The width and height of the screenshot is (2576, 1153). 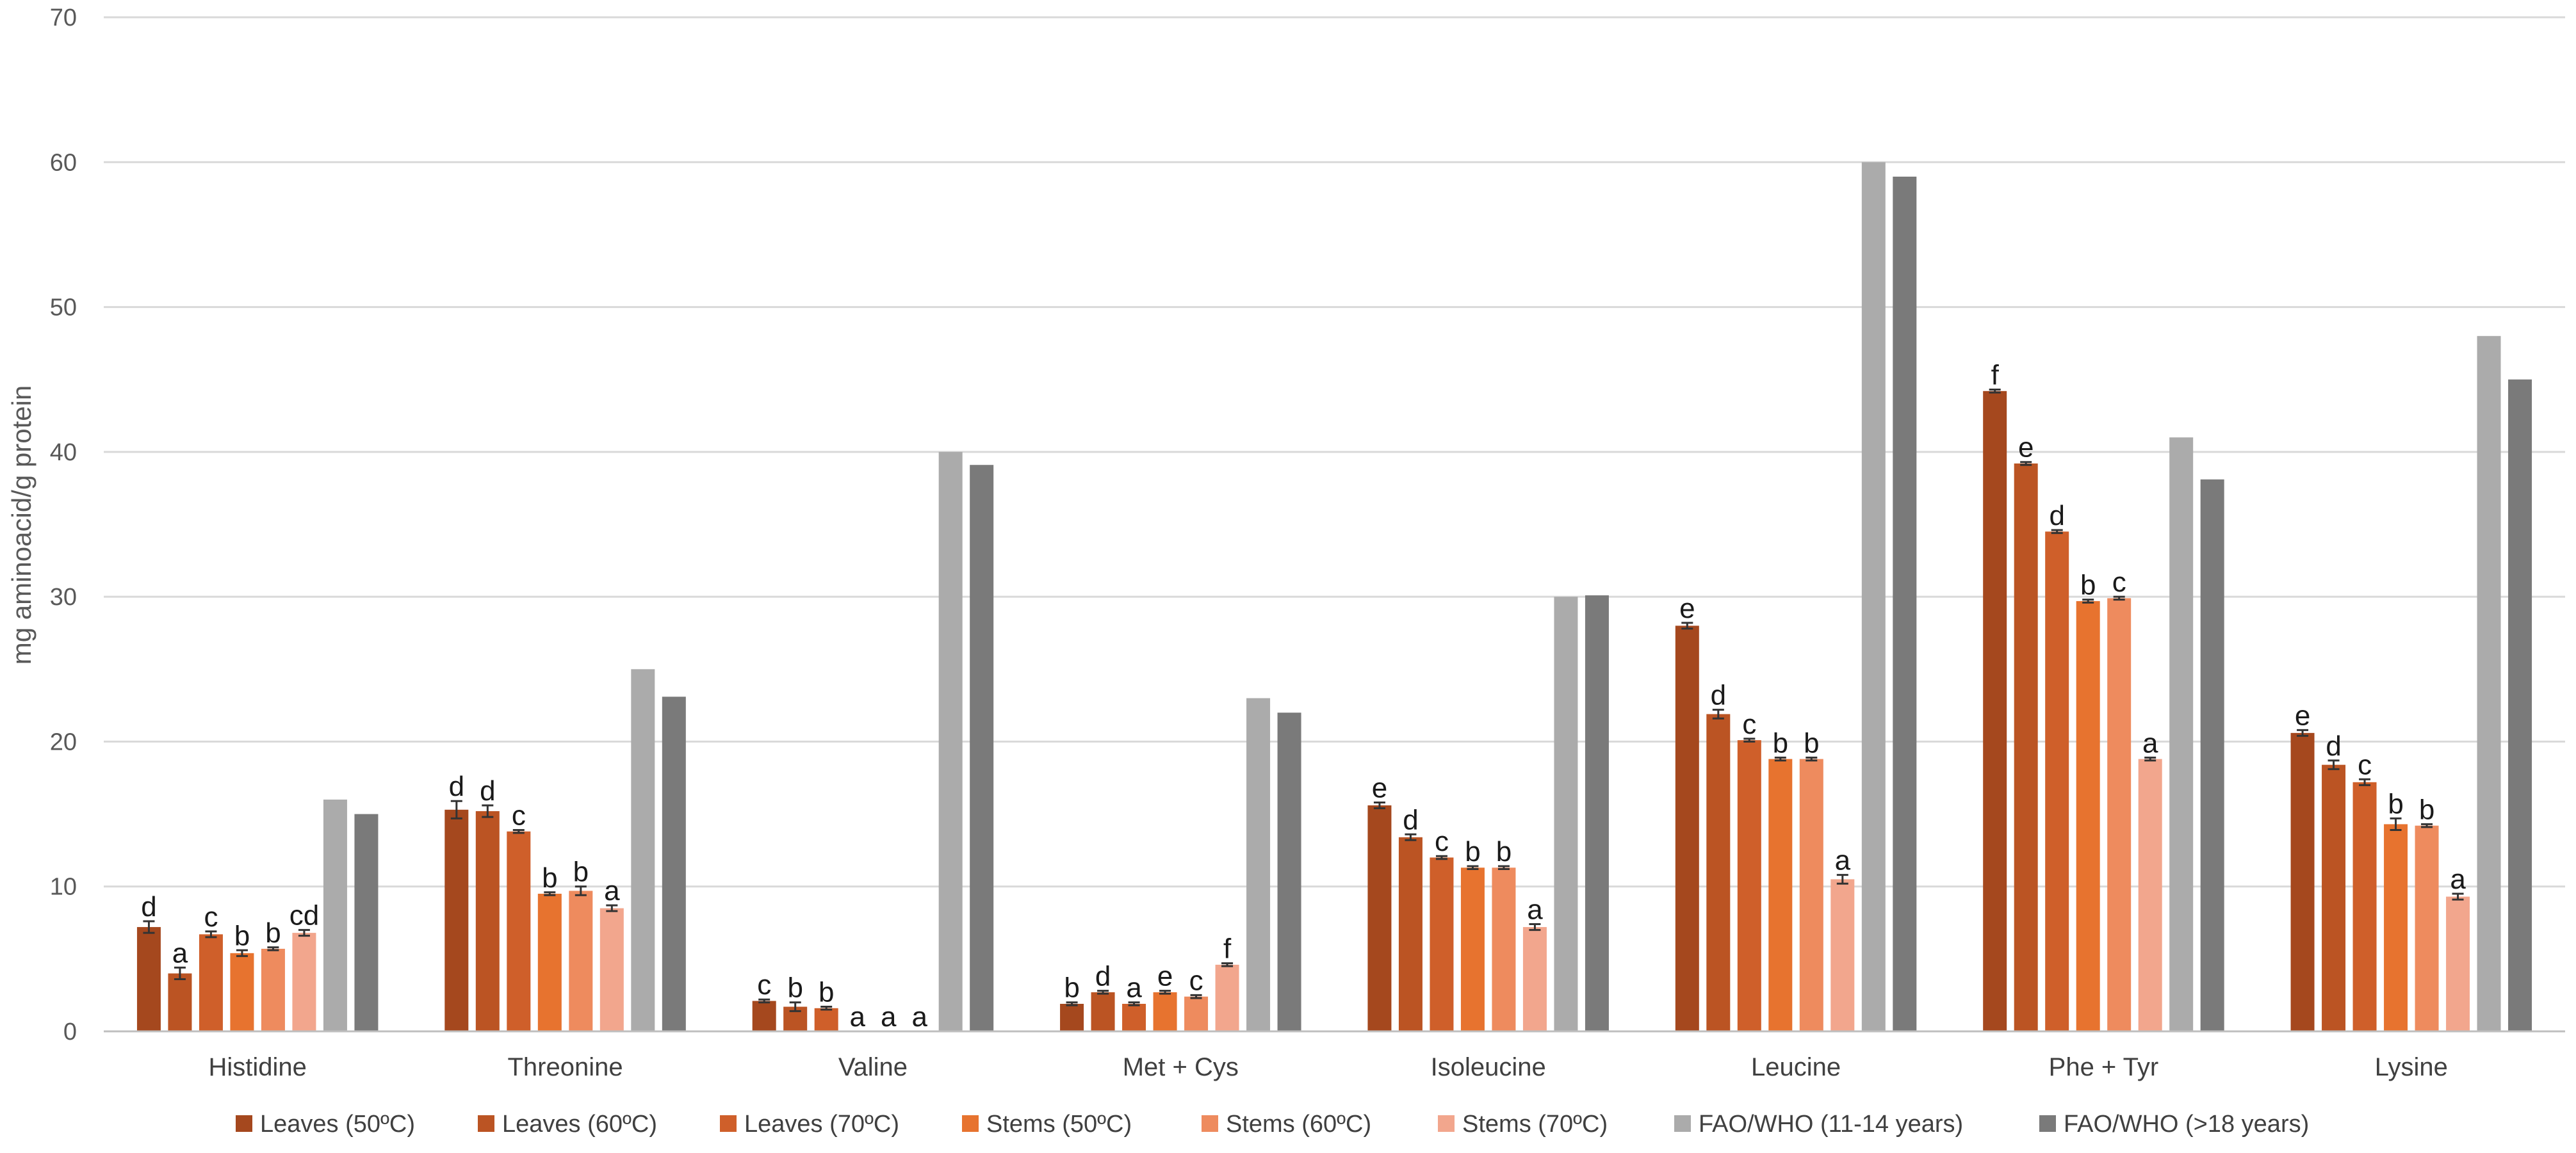 What do you see at coordinates (1995, 711) in the screenshot?
I see `bar-1-phe-tyr` at bounding box center [1995, 711].